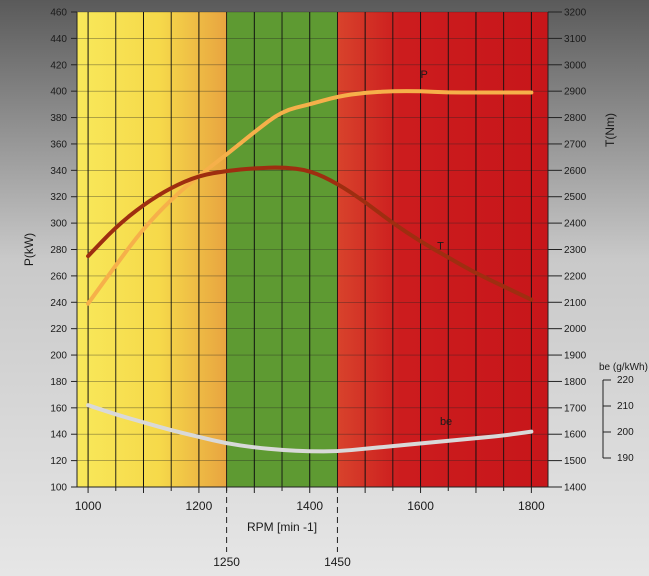 This screenshot has height=576, width=649. Describe the element at coordinates (575, 197) in the screenshot. I see `right-axis-tick-label: 2500` at that location.